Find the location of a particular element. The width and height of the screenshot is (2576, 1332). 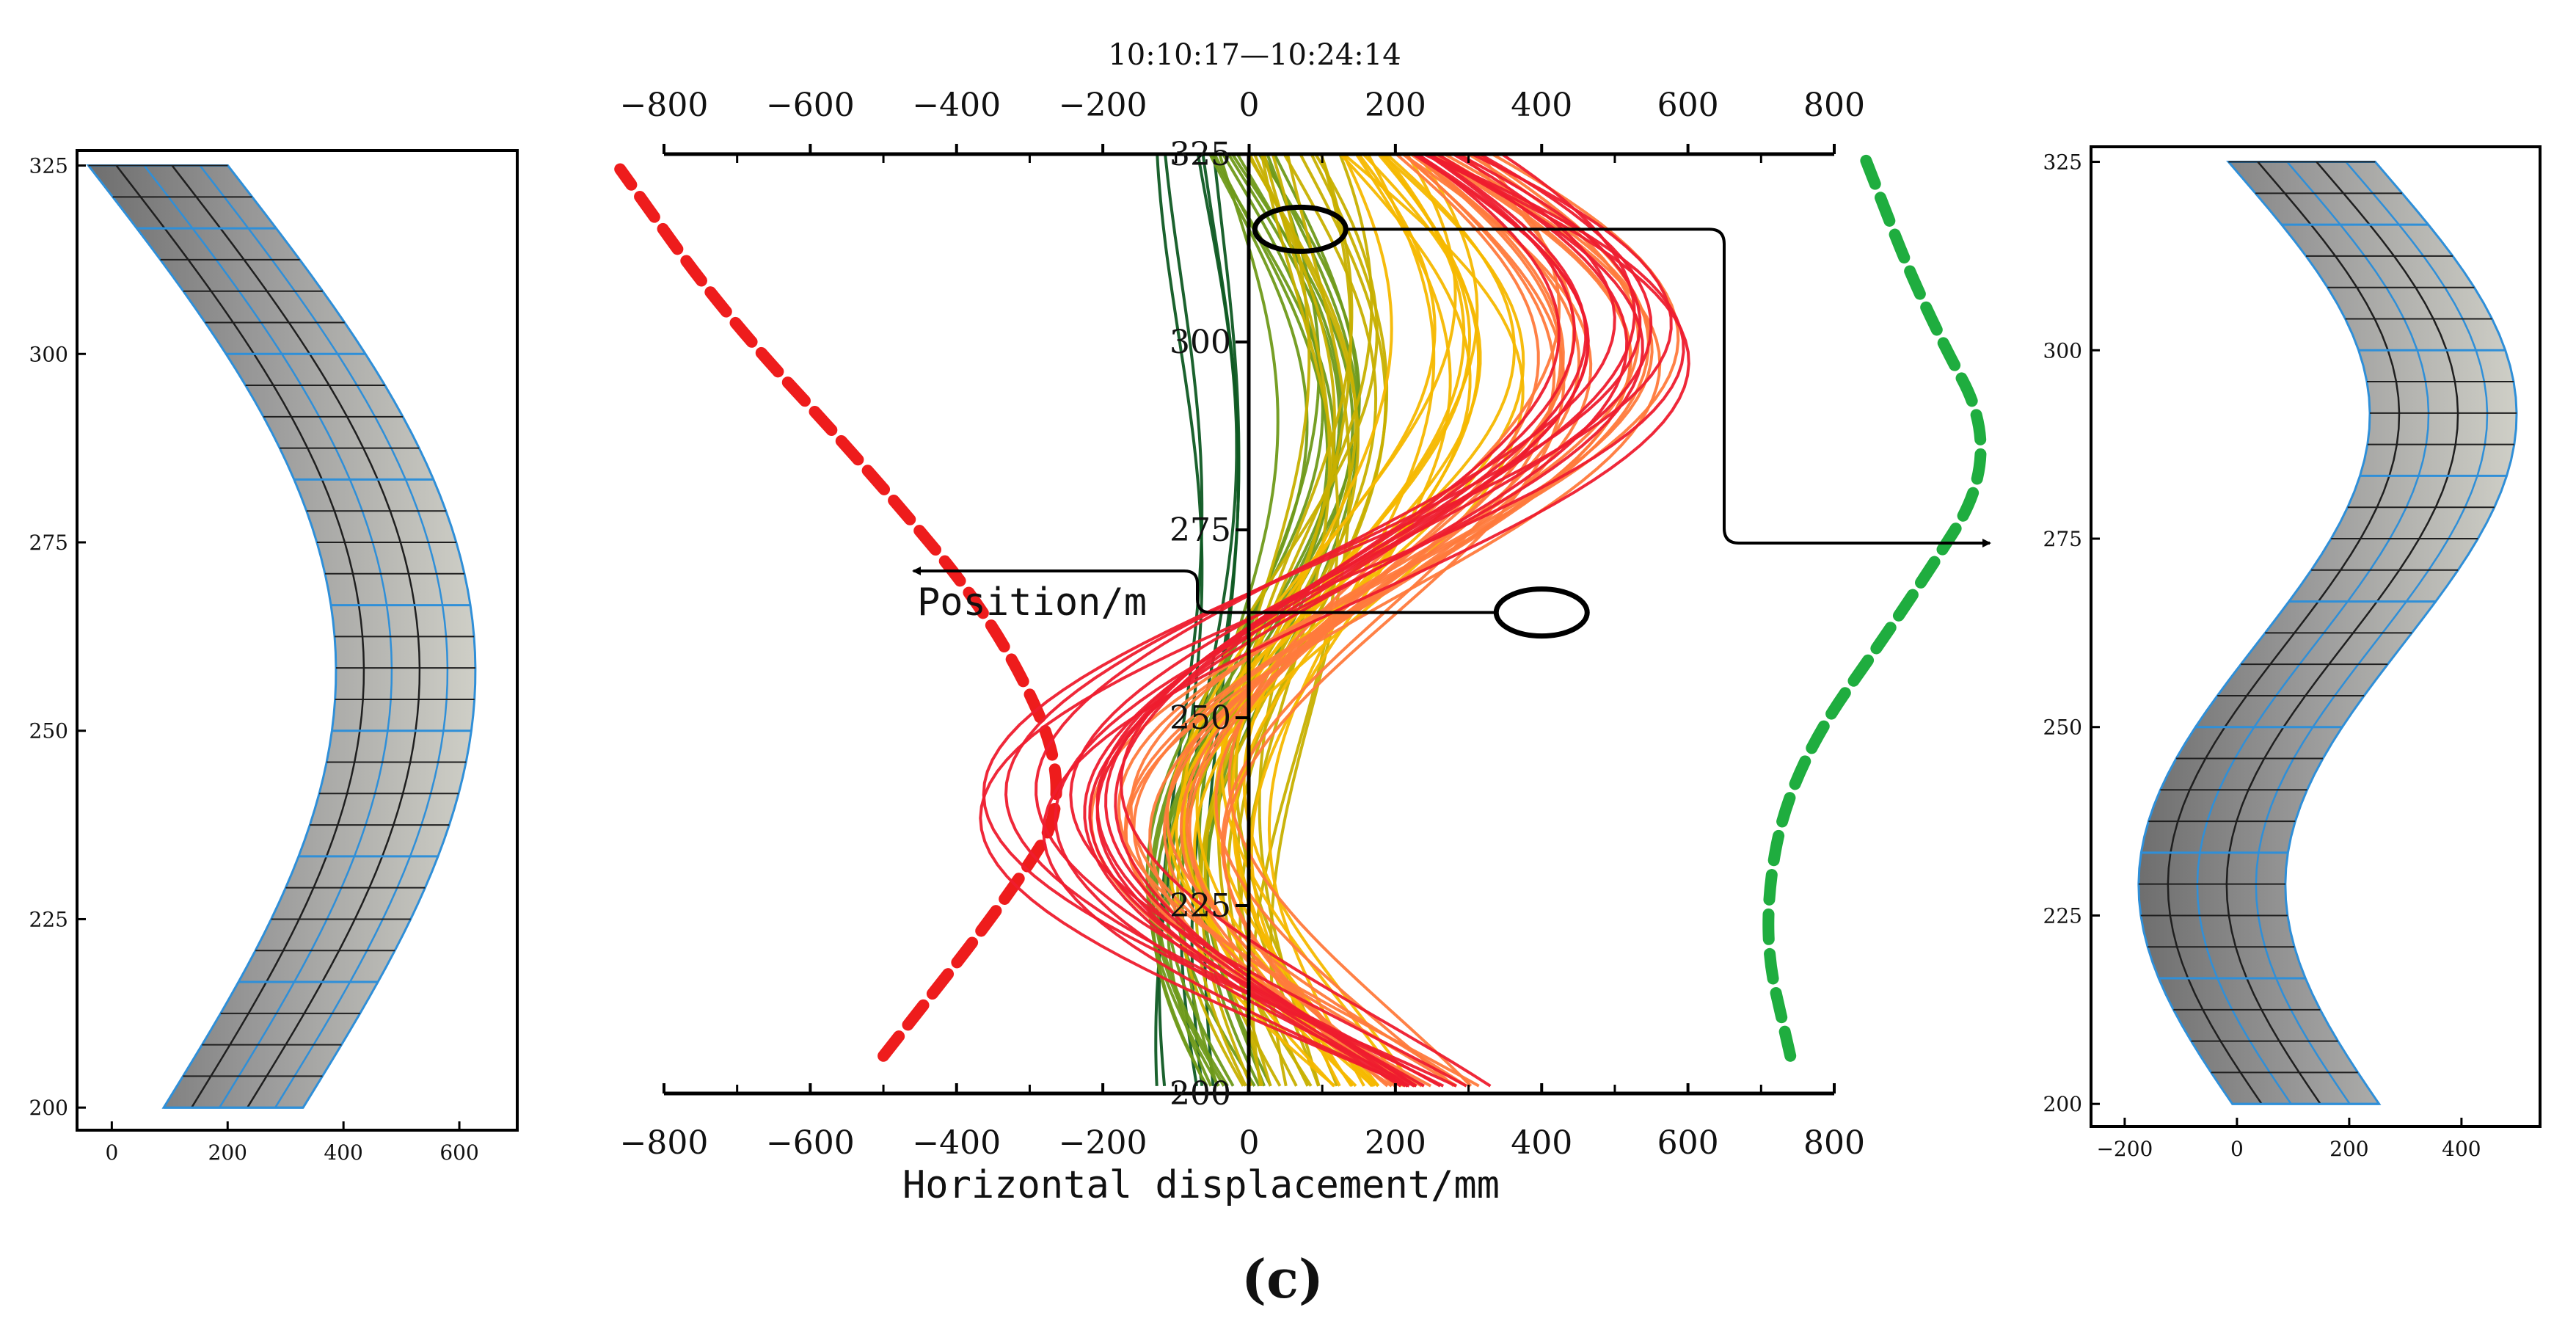

envelope-right-dashed is located at coordinates (1874, 605).